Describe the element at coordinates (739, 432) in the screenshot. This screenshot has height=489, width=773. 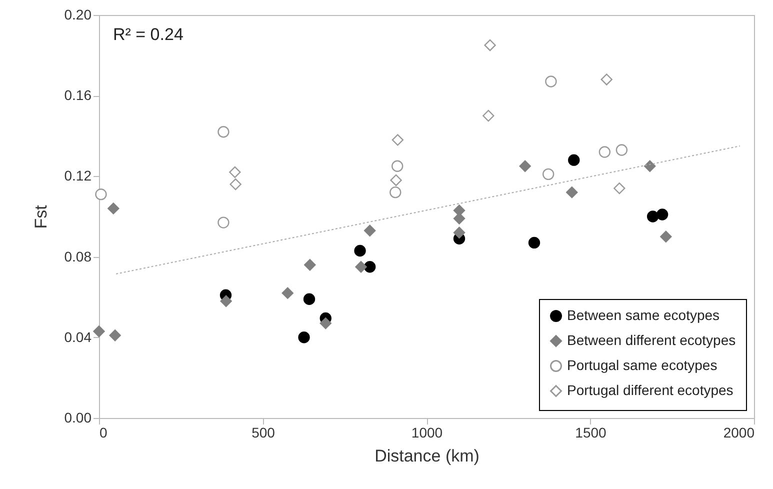
I see `x-tick-label: 2000` at that location.